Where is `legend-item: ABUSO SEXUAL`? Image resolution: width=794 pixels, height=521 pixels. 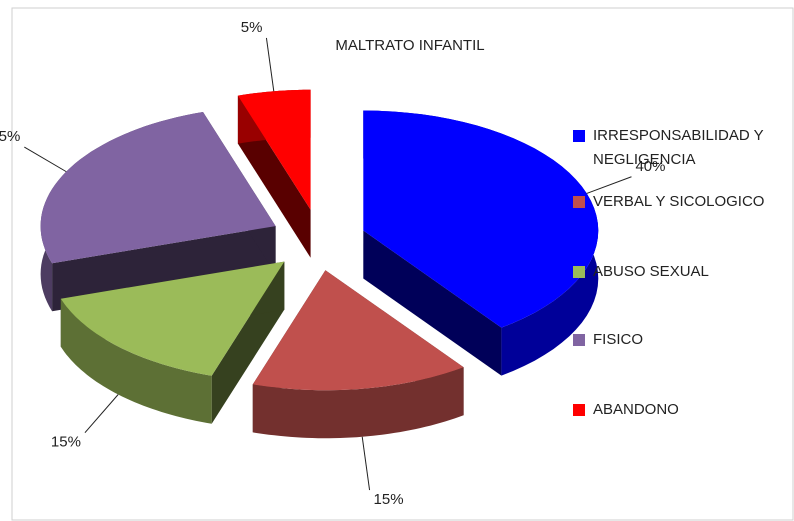
legend-item: ABUSO SEXUAL is located at coordinates (680, 272).